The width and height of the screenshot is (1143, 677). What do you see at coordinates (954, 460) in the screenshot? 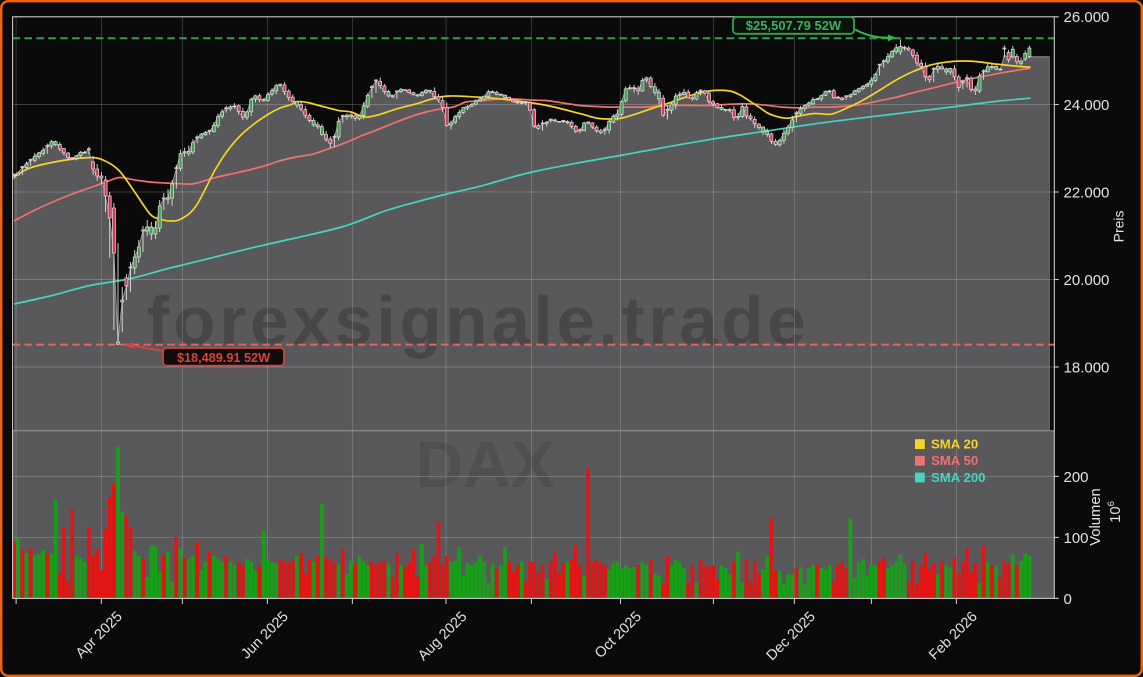
I see `svg-text: SMA 50` at bounding box center [954, 460].